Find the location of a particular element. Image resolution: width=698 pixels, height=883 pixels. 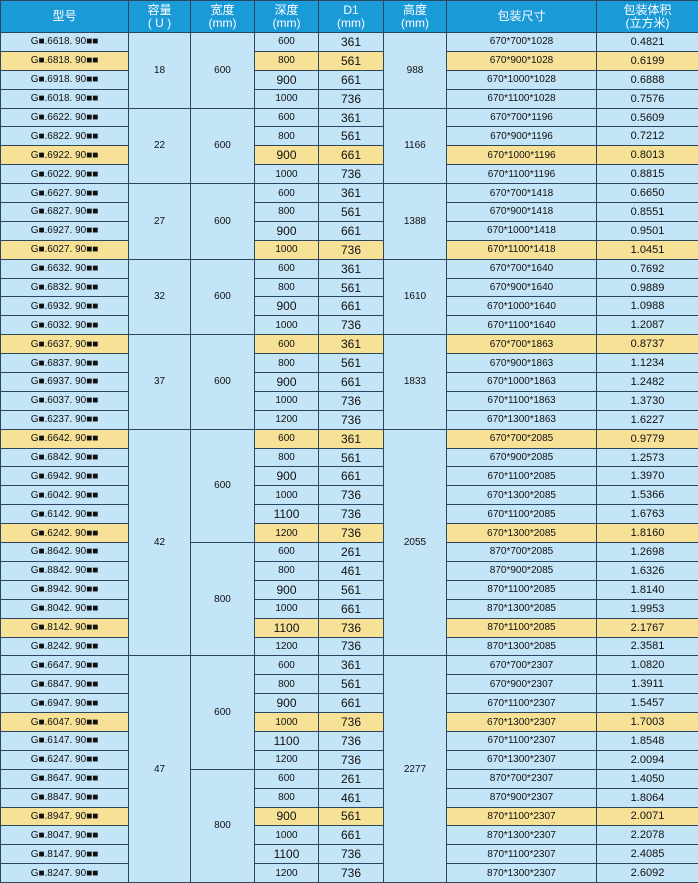

header-label: 高度 is located at coordinates (415, 10).